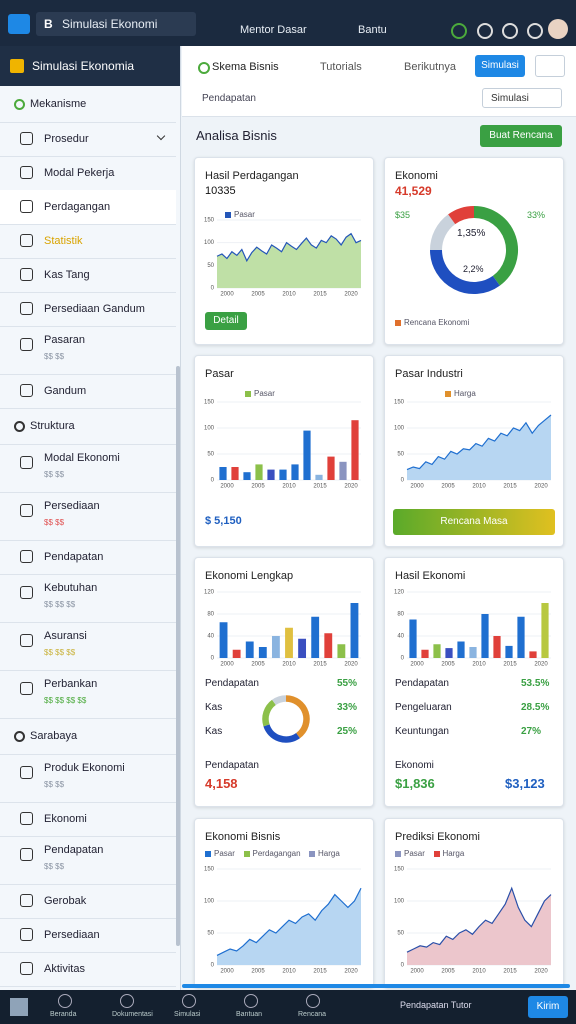 This screenshot has width=576, height=1024. What do you see at coordinates (459, 31) in the screenshot?
I see `status-icon` at bounding box center [459, 31].